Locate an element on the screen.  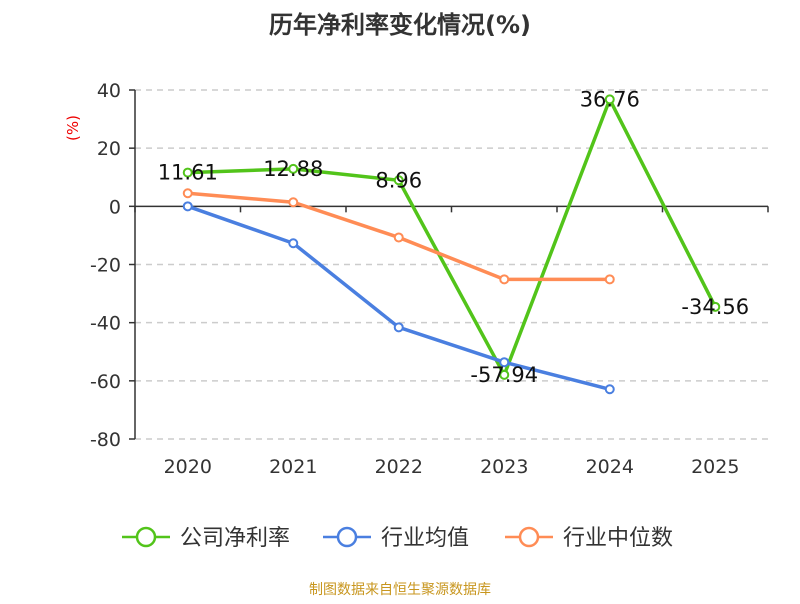
y-tick-label: 20 is located at coordinates (109, 149).